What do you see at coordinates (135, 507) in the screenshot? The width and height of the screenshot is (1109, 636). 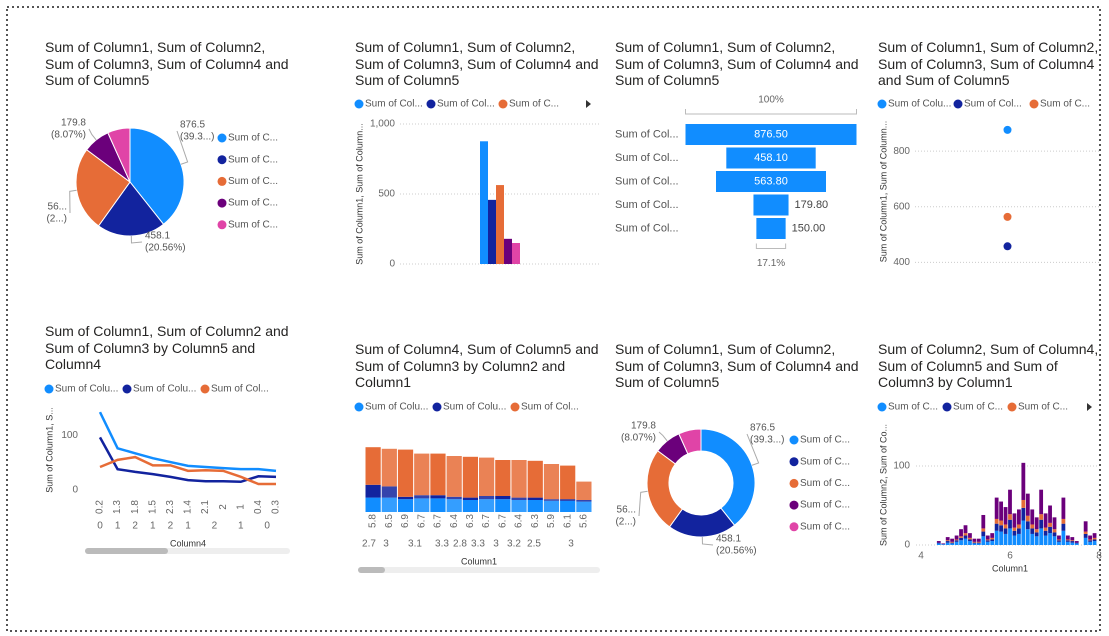 I see `x-tick-label: 1.8` at bounding box center [135, 507].